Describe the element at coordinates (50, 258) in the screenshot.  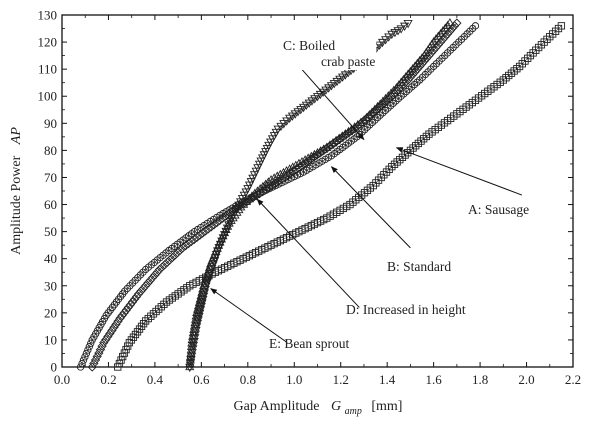
I see `y-tick-label: 40` at that location.